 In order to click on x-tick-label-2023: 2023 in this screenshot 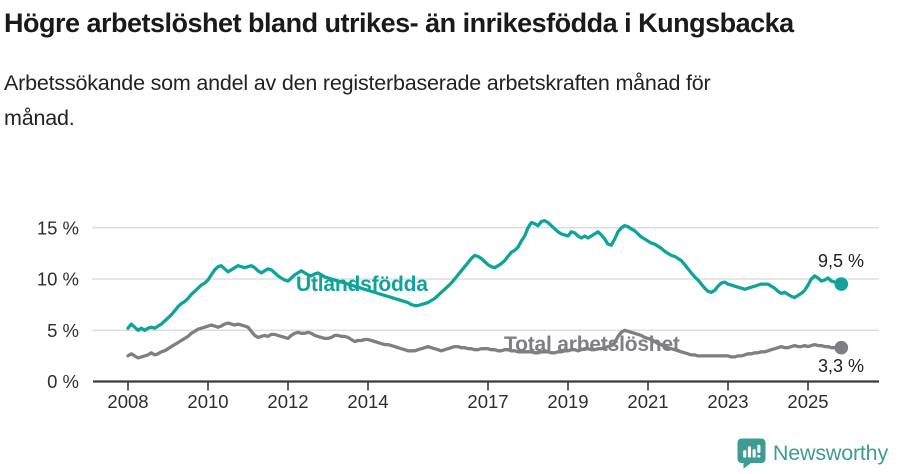, I will do `click(727, 401)`.